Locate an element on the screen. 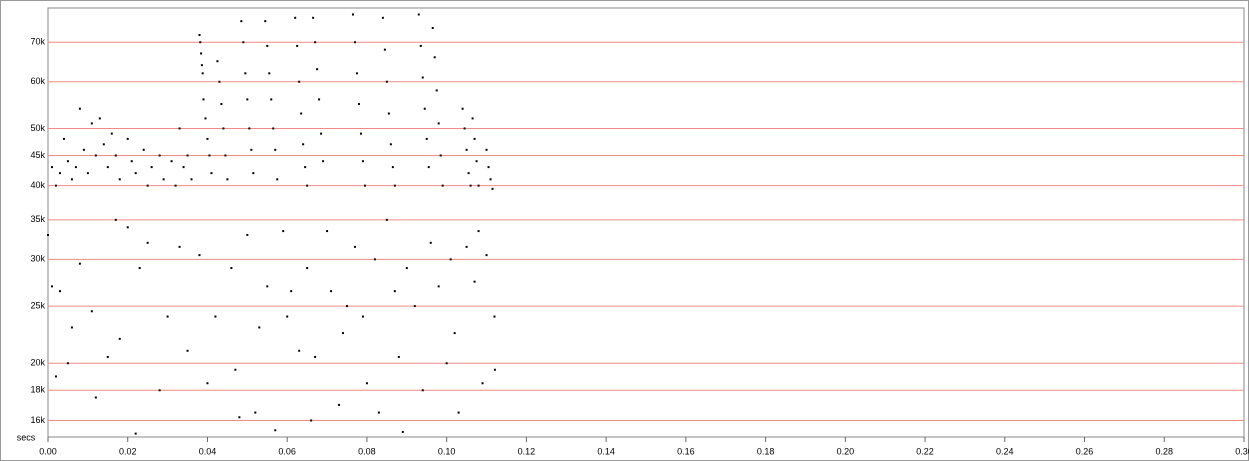  y-tick-label: 40k is located at coordinates (37, 185).